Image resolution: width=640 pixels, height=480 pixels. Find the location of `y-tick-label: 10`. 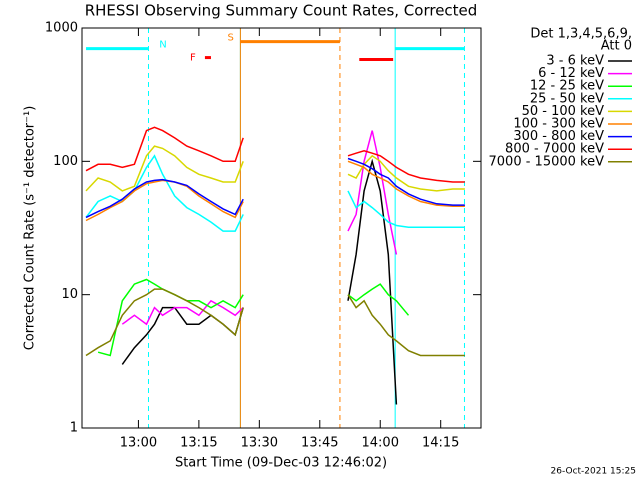

y-tick-label: 10 is located at coordinates (69, 294).